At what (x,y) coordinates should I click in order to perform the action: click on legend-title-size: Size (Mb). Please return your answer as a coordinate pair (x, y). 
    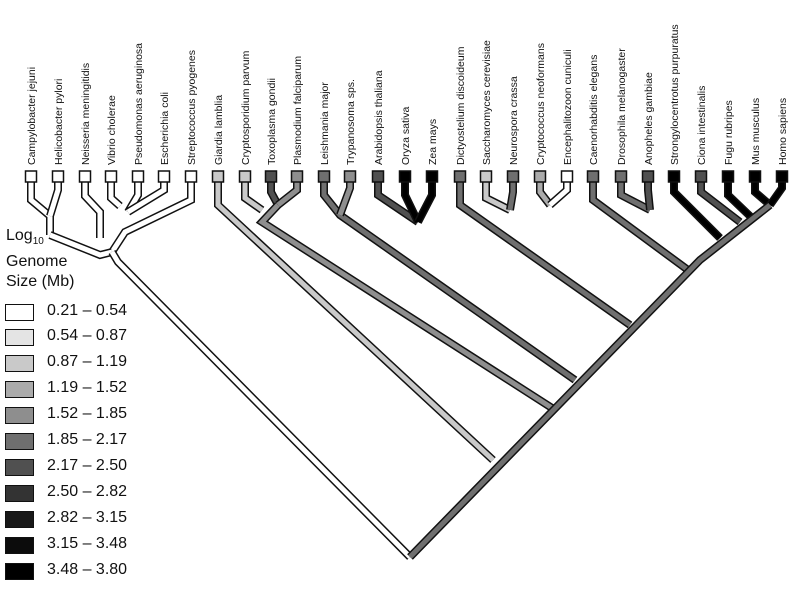
    Looking at the image, I should click on (40, 282).